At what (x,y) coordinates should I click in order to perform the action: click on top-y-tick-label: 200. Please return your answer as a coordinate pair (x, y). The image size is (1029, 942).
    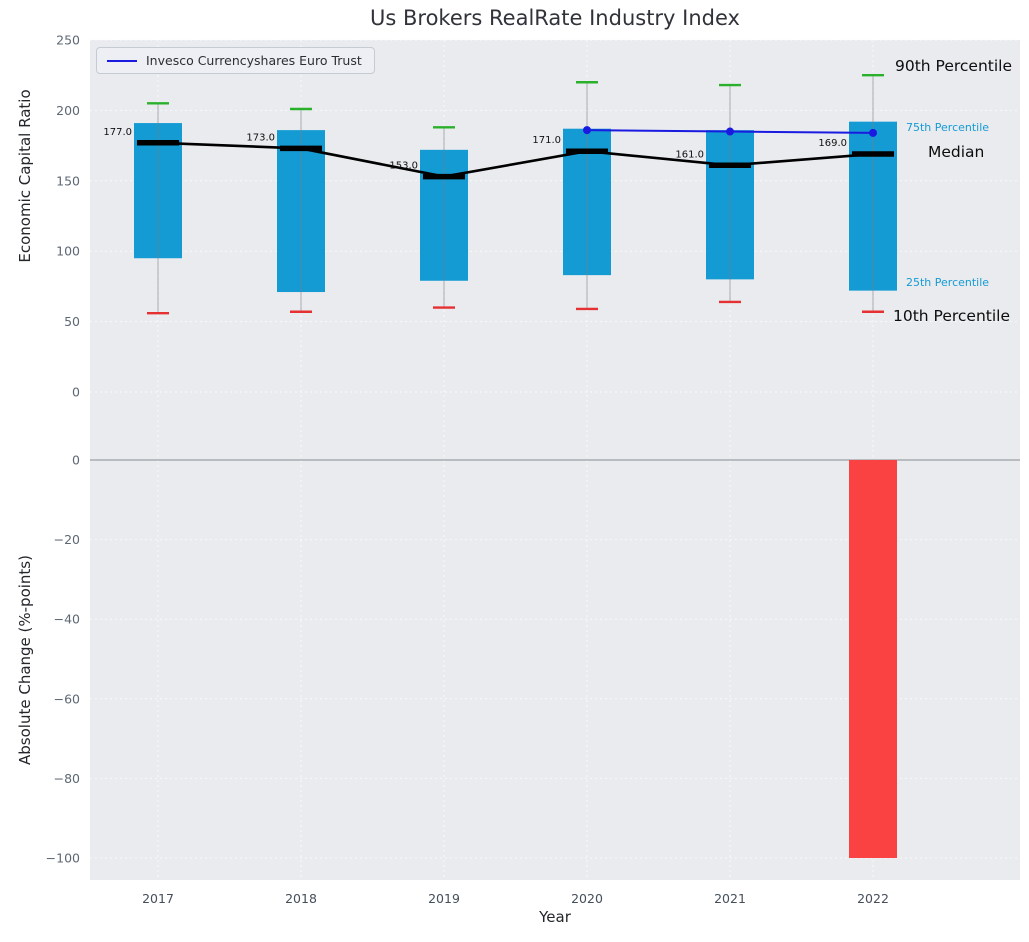
    Looking at the image, I should click on (68, 110).